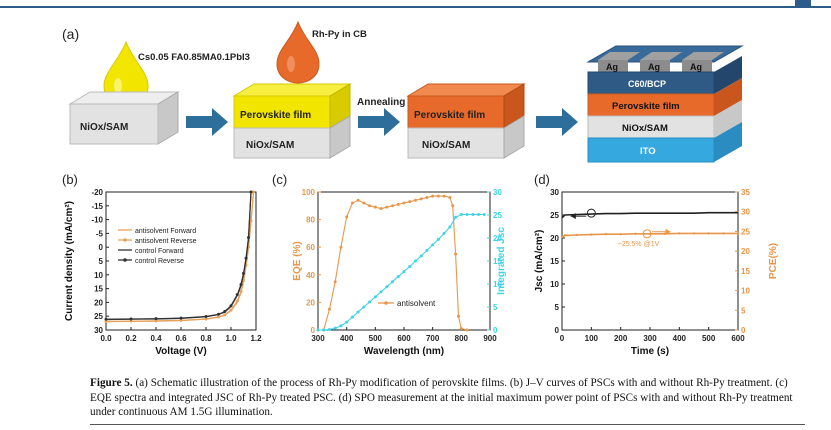  What do you see at coordinates (650, 338) in the screenshot?
I see `x-tick-label: 300` at bounding box center [650, 338].